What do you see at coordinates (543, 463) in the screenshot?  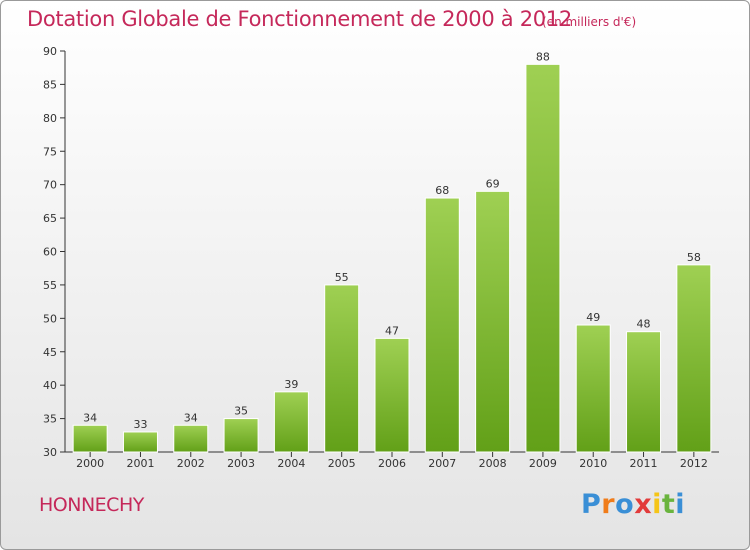 I see `x-tick-label-2009: 2009` at bounding box center [543, 463].